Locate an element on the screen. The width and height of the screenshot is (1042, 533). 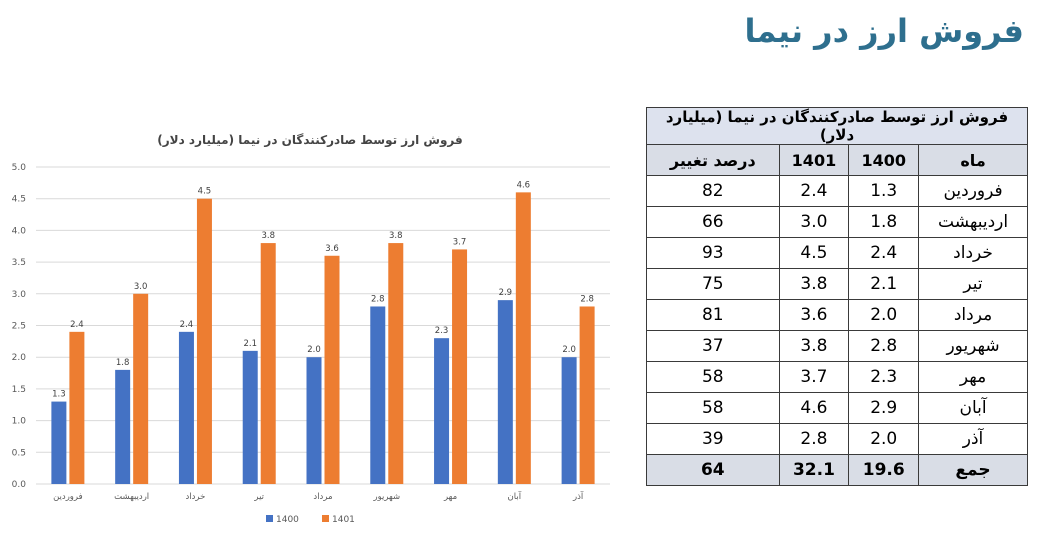
y-tick-label: 2.0 is located at coordinates (19, 358).